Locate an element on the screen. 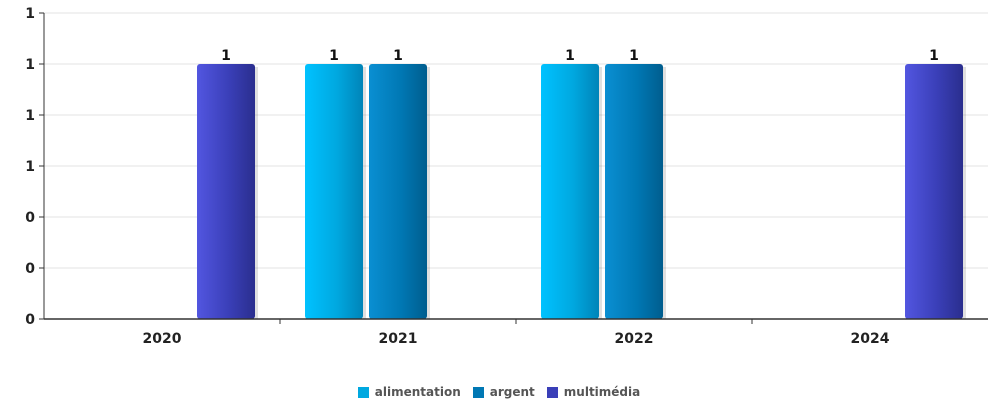  legend: alimentation argent multimédia is located at coordinates (499, 392).